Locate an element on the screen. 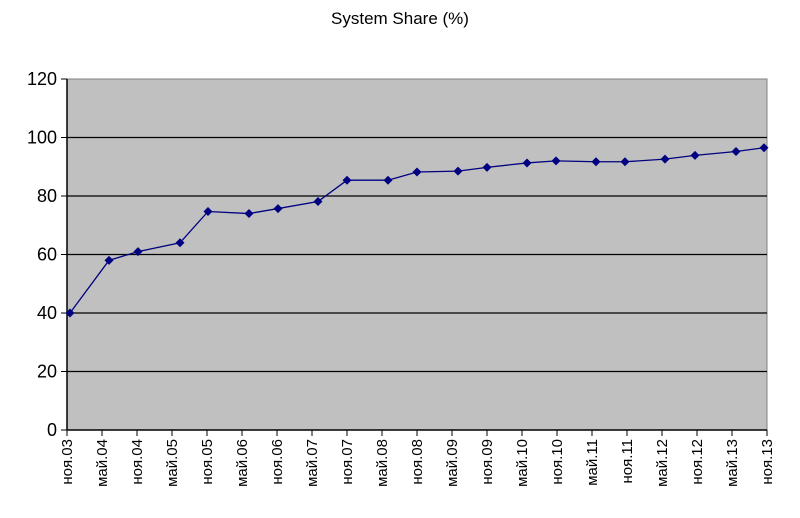 Image resolution: width=800 pixels, height=518 pixels. x-tick-label: ноя.12 is located at coordinates (697, 462).